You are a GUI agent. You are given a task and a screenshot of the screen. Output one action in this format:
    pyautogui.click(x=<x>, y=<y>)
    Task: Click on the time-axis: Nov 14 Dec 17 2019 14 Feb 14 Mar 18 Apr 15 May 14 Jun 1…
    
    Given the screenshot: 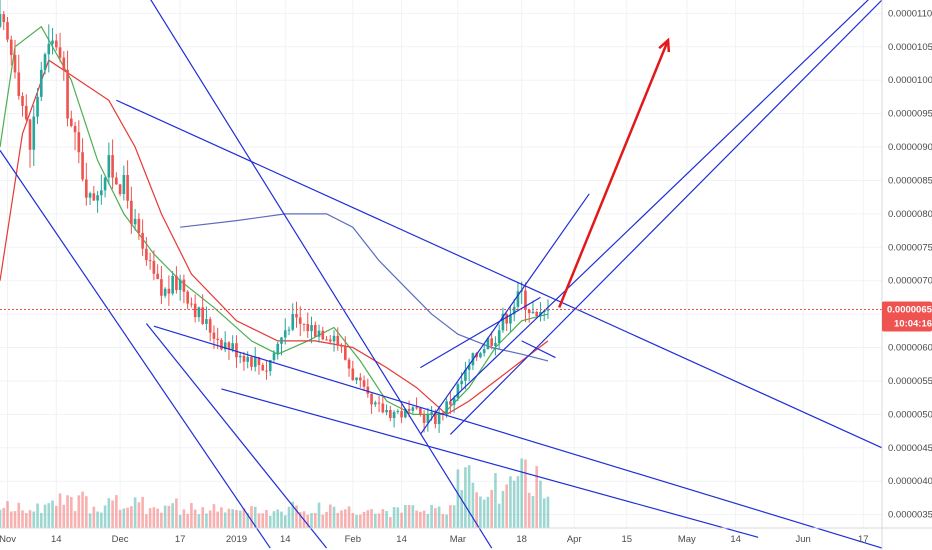 What is the action you would take?
    pyautogui.click(x=466, y=536)
    